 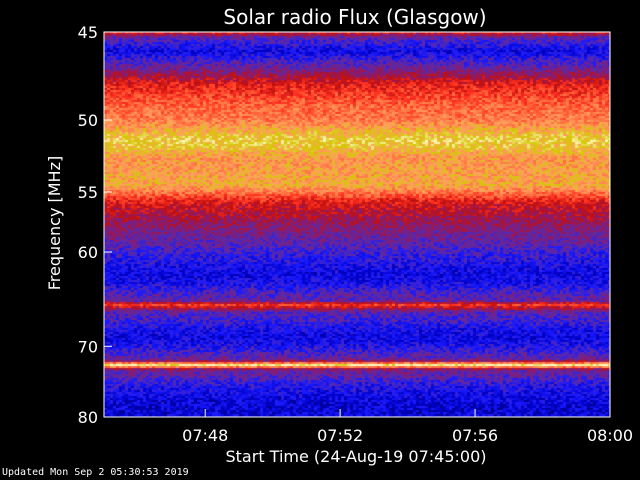 What do you see at coordinates (88, 120) in the screenshot?
I see `y-tick-label: 50` at bounding box center [88, 120].